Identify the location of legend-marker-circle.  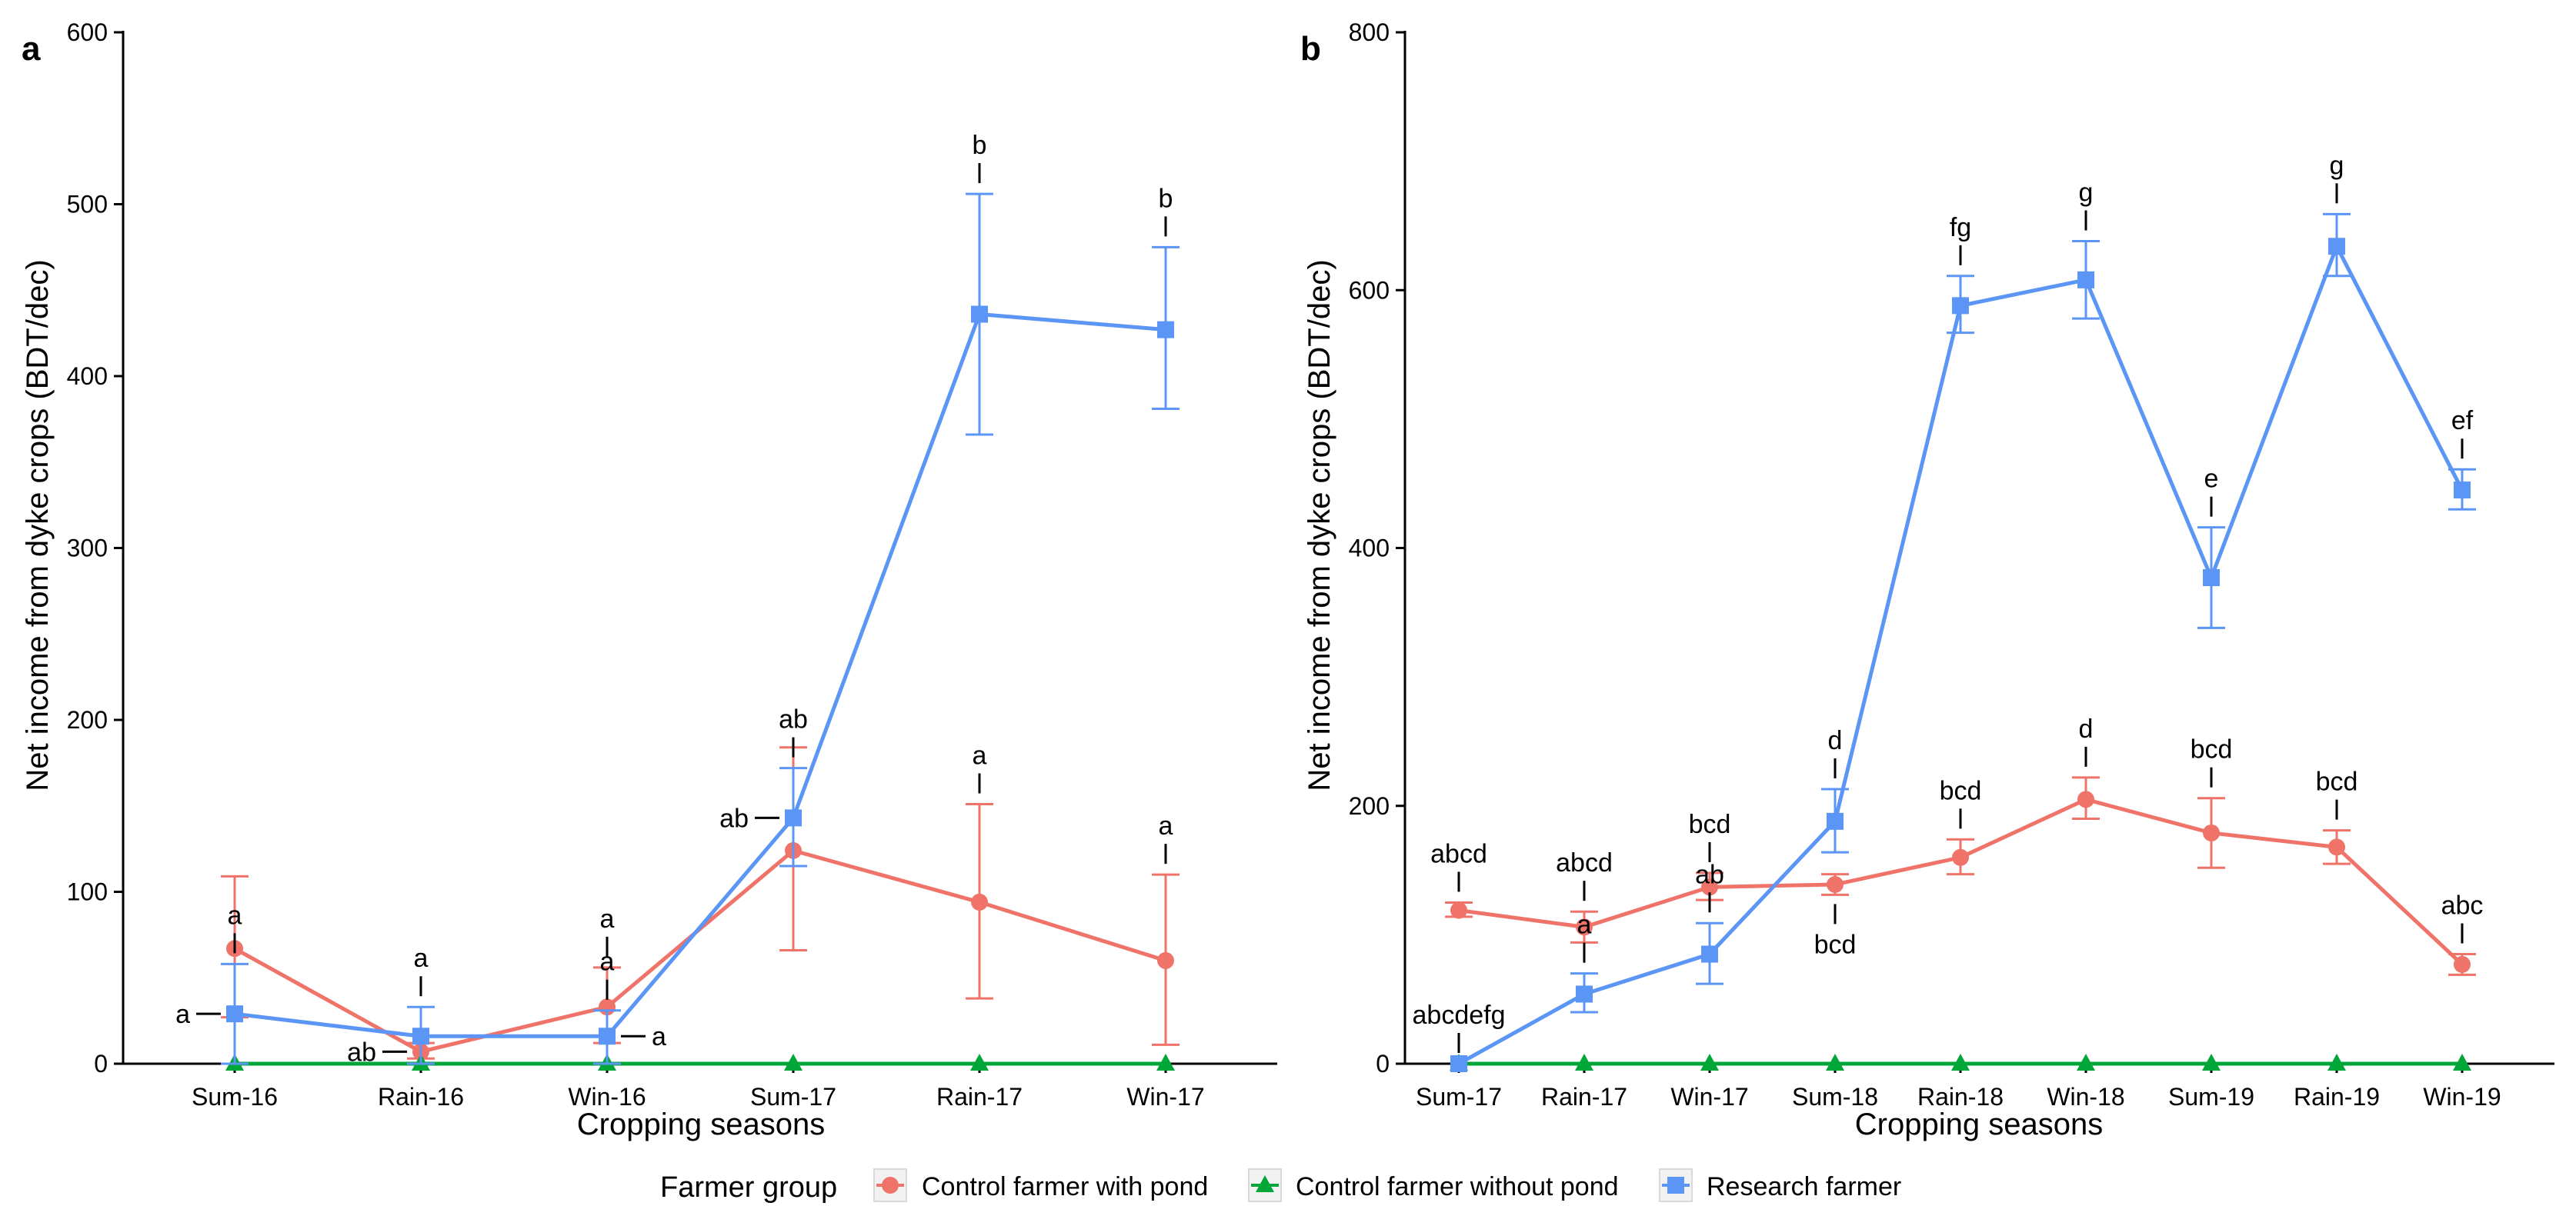
(891, 1185).